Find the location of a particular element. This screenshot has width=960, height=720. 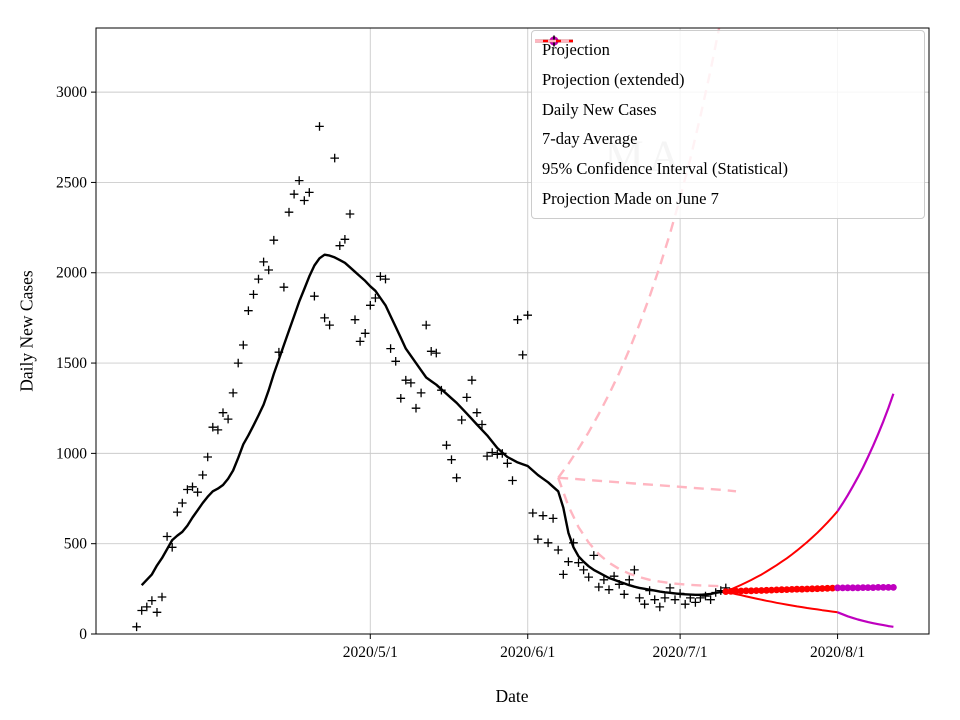

legend-item: Daily New Cases is located at coordinates (728, 79).